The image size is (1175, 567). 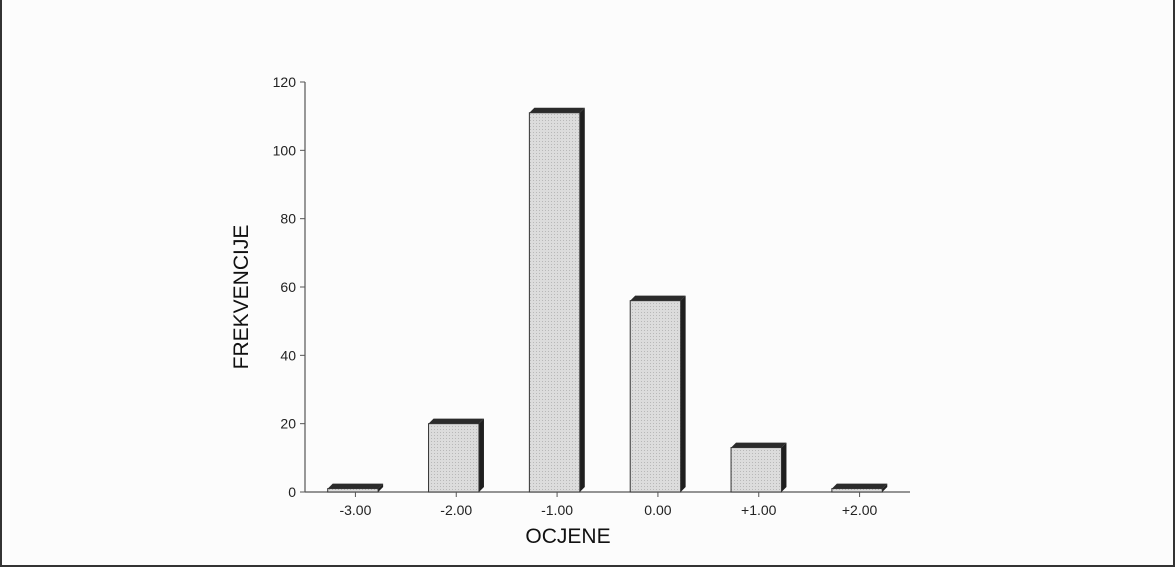 What do you see at coordinates (241, 297) in the screenshot?
I see `y-axis-title: FREKVENCIJE` at bounding box center [241, 297].